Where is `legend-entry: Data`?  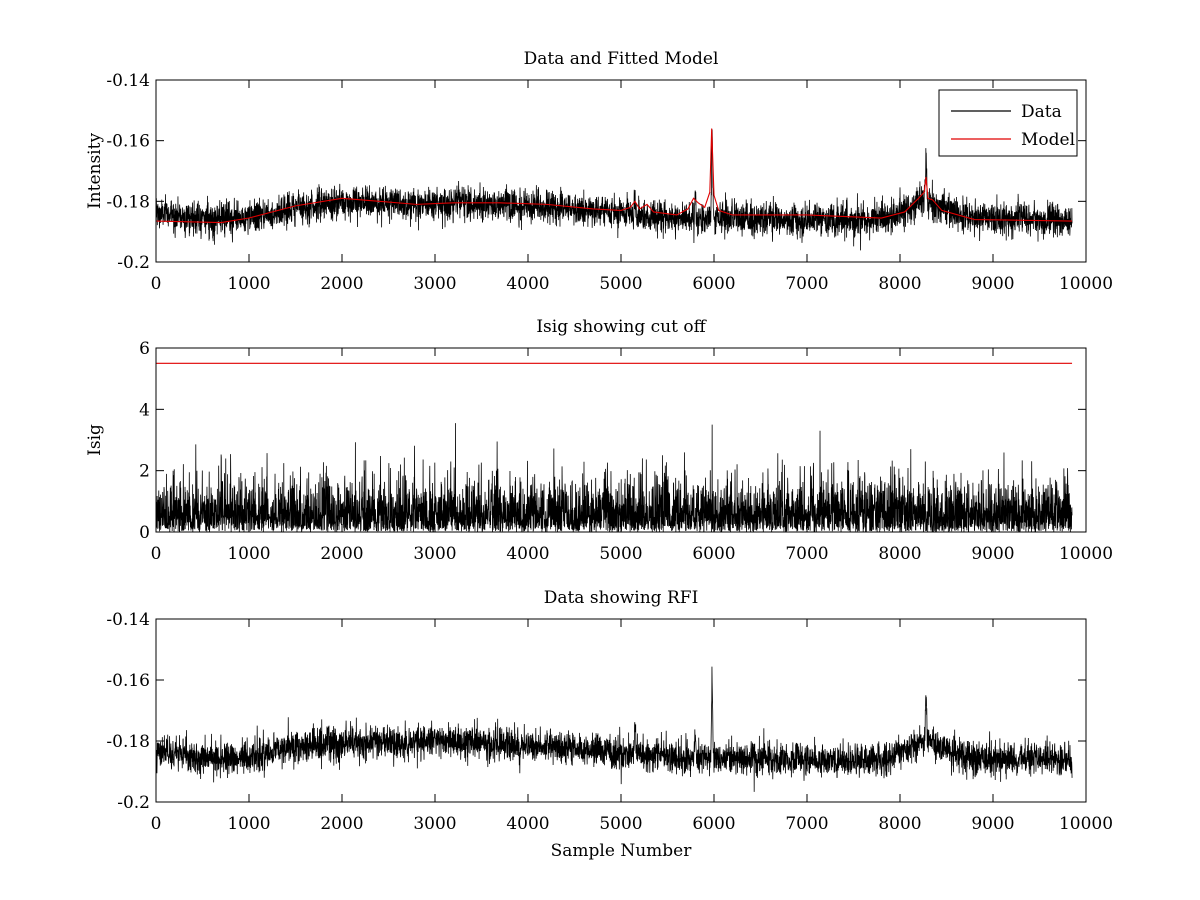
legend-entry: Data is located at coordinates (1041, 112).